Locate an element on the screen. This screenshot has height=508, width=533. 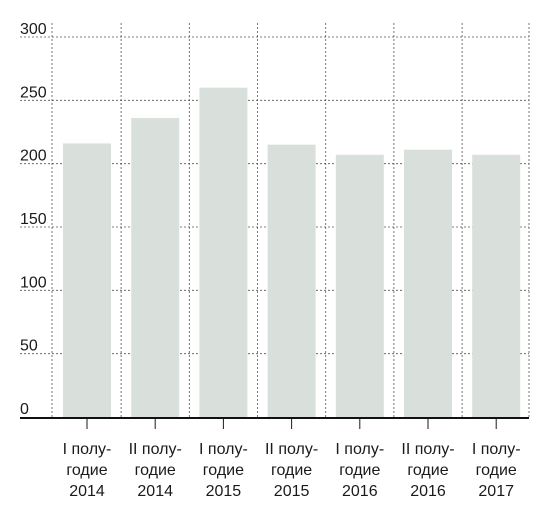
x-tick-label-5: II полу-годие 2016 is located at coordinates (427, 470).